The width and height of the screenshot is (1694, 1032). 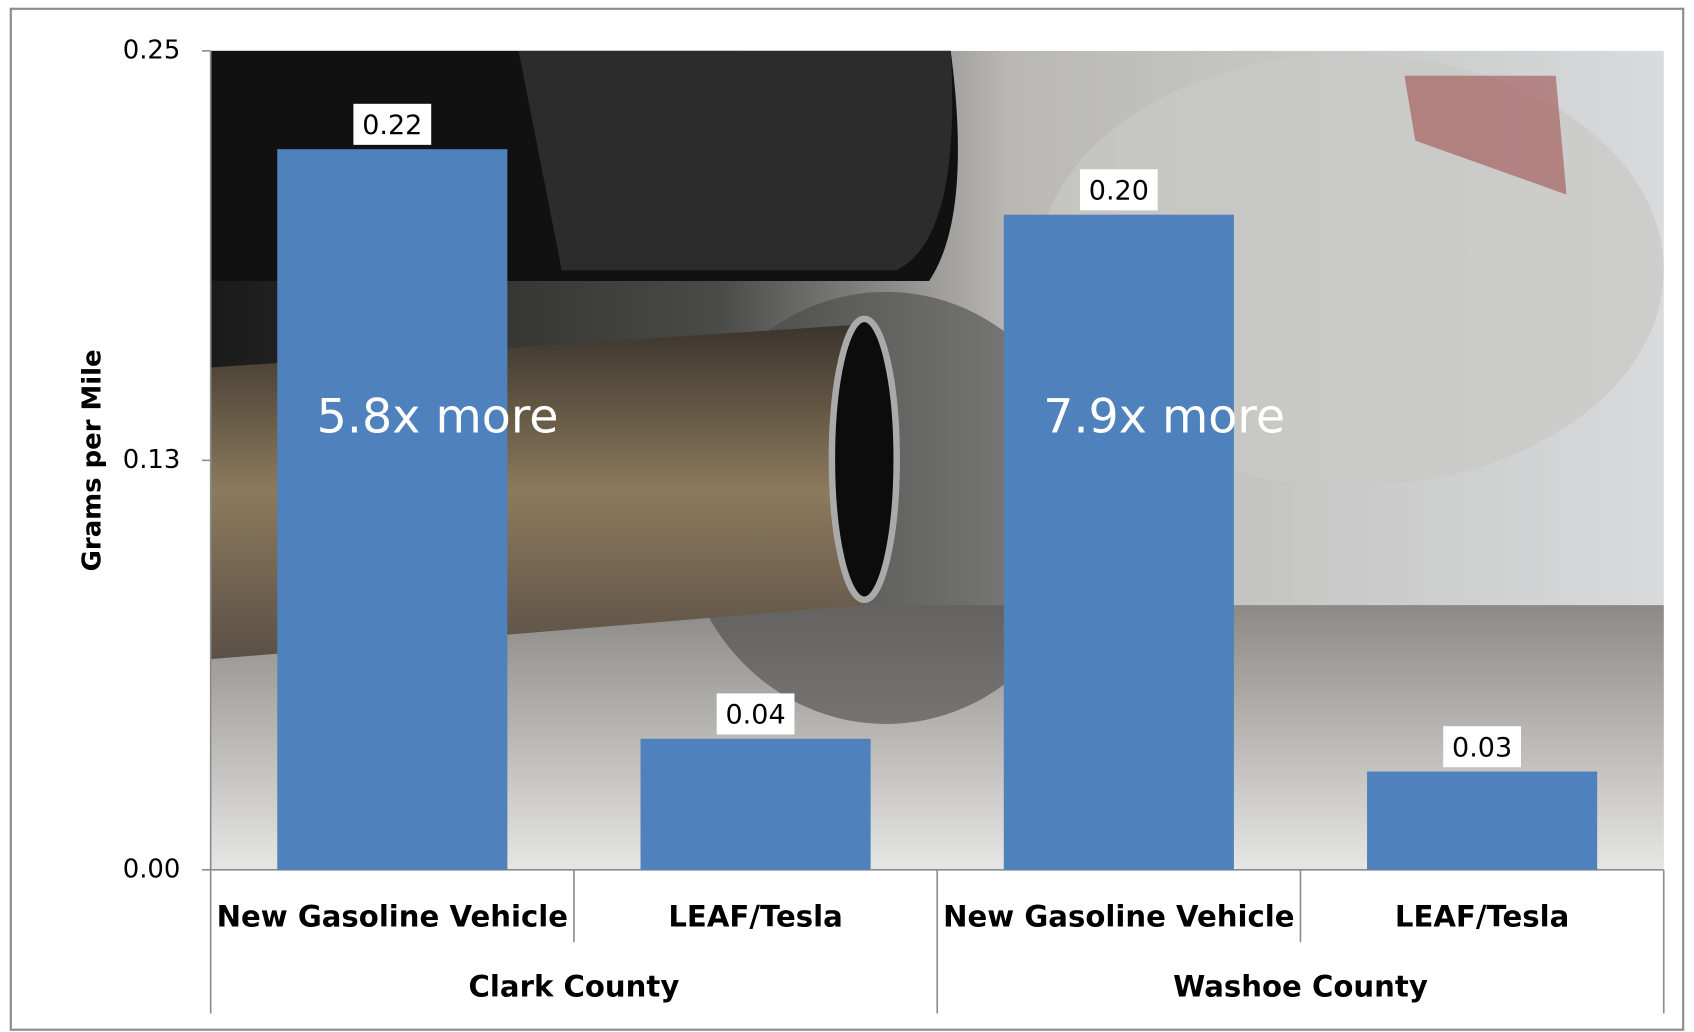 I want to click on annotation: 5.8x more, so click(x=438, y=416).